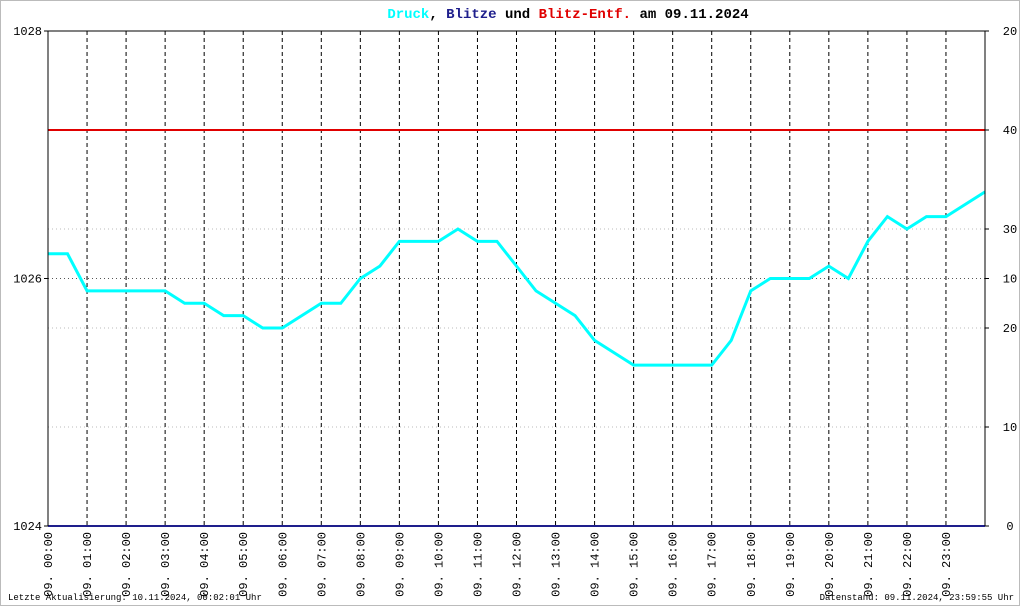 The height and width of the screenshot is (606, 1020). Describe the element at coordinates (400, 564) in the screenshot. I see `x-tick-label: 09. 09:00` at that location.